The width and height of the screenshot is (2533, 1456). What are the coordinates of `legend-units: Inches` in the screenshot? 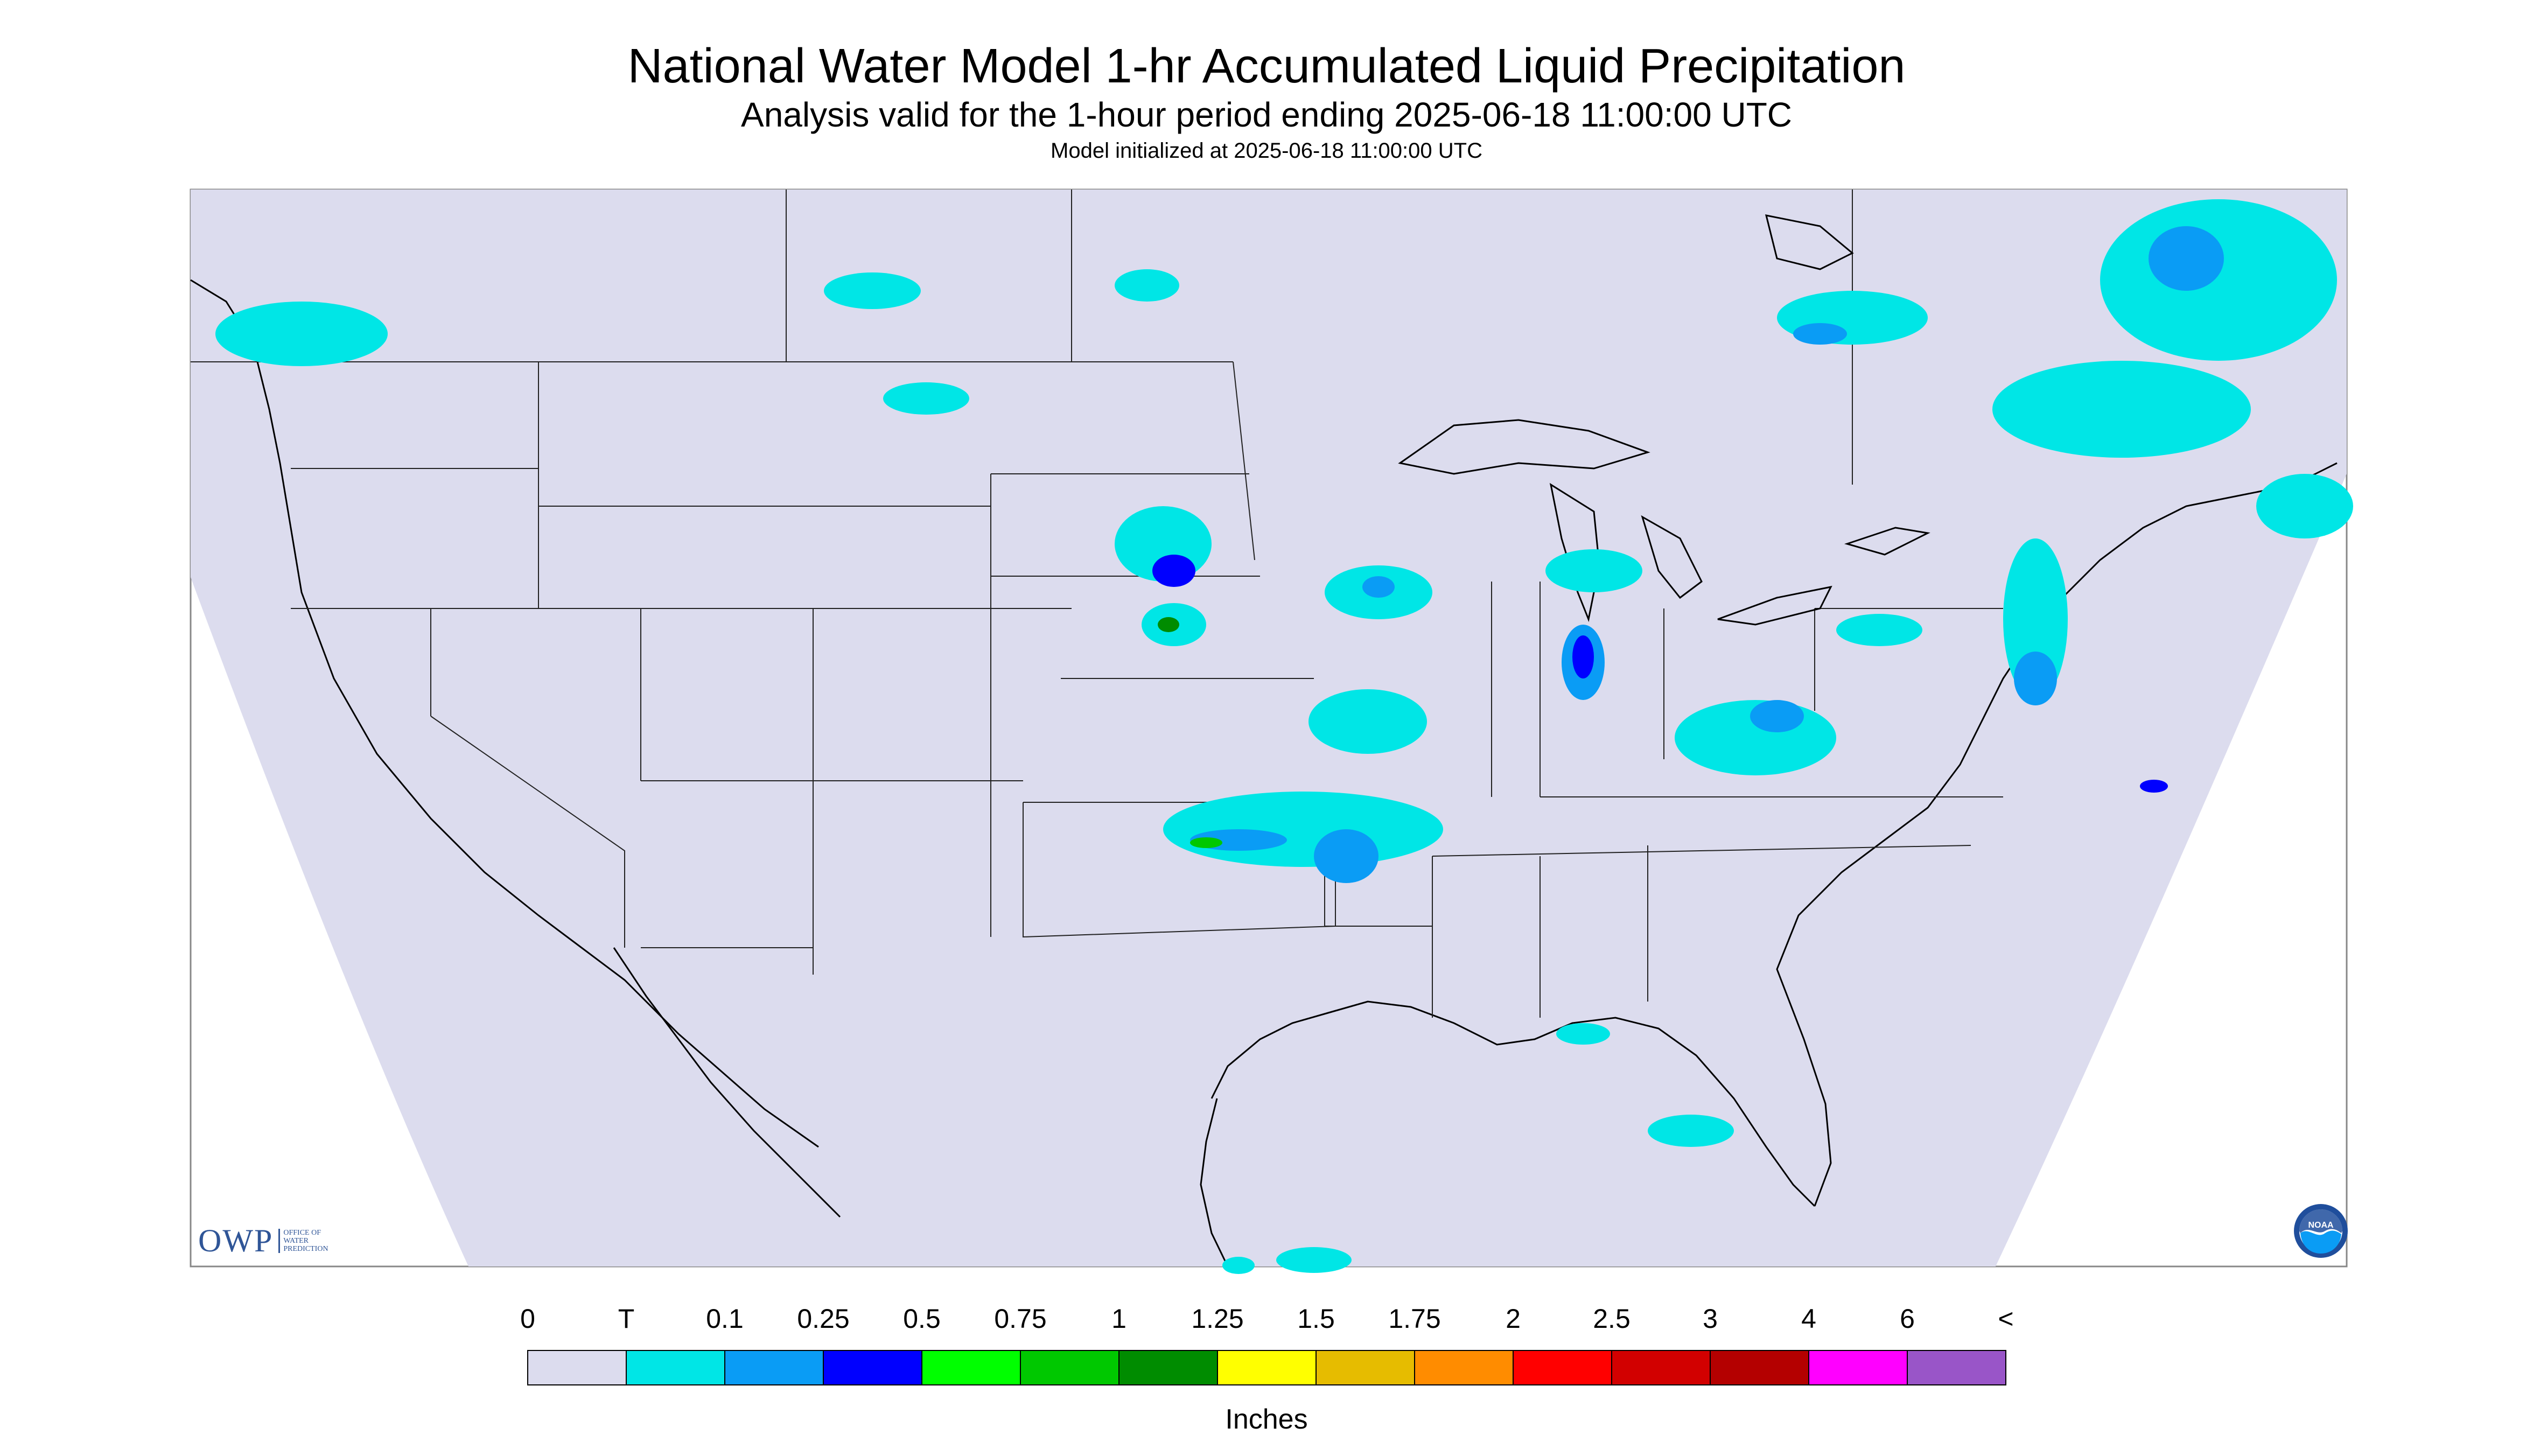 It's located at (1266, 1419).